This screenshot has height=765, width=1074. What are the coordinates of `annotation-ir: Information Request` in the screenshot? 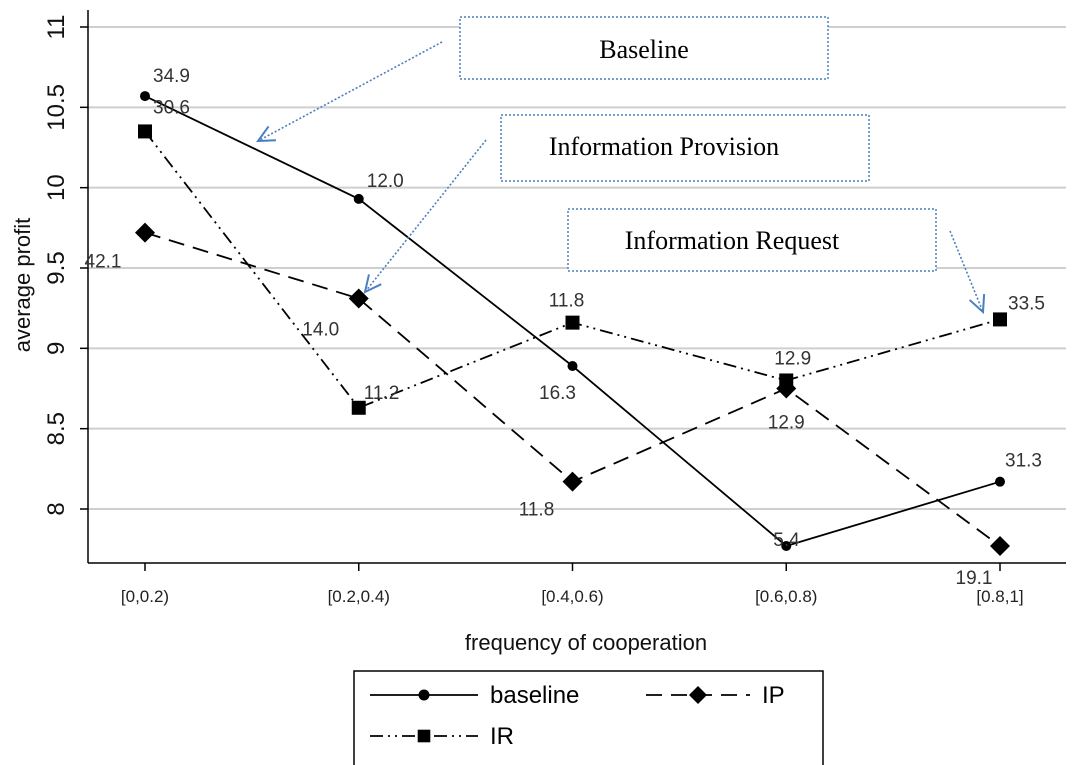 It's located at (776, 261).